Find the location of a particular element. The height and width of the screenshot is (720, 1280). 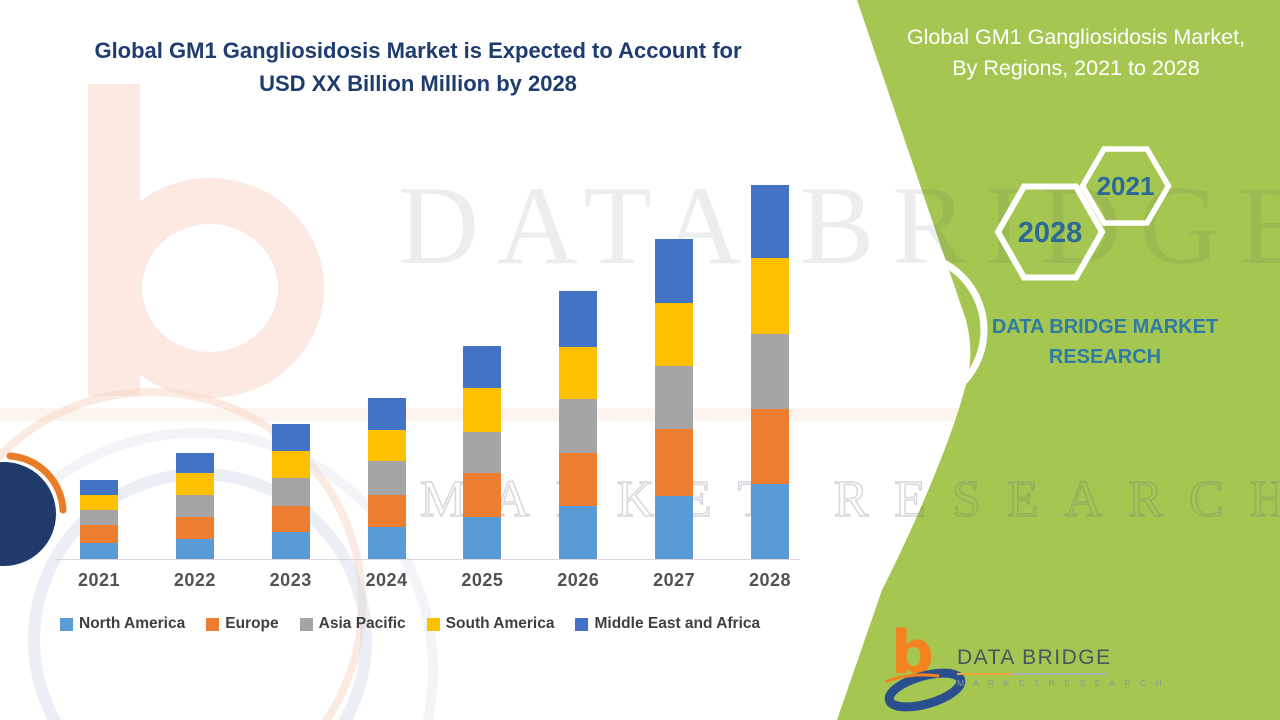

x-axis-label: 2026 is located at coordinates (578, 580).